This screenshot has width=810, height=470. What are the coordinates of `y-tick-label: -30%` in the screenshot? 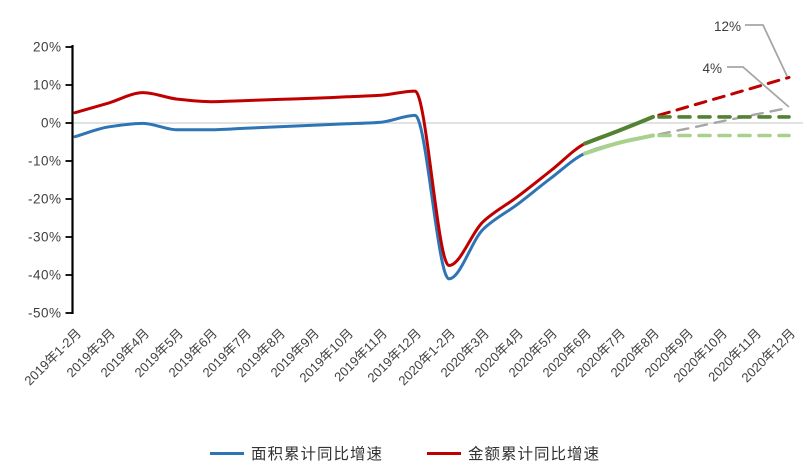 It's located at (45, 237).